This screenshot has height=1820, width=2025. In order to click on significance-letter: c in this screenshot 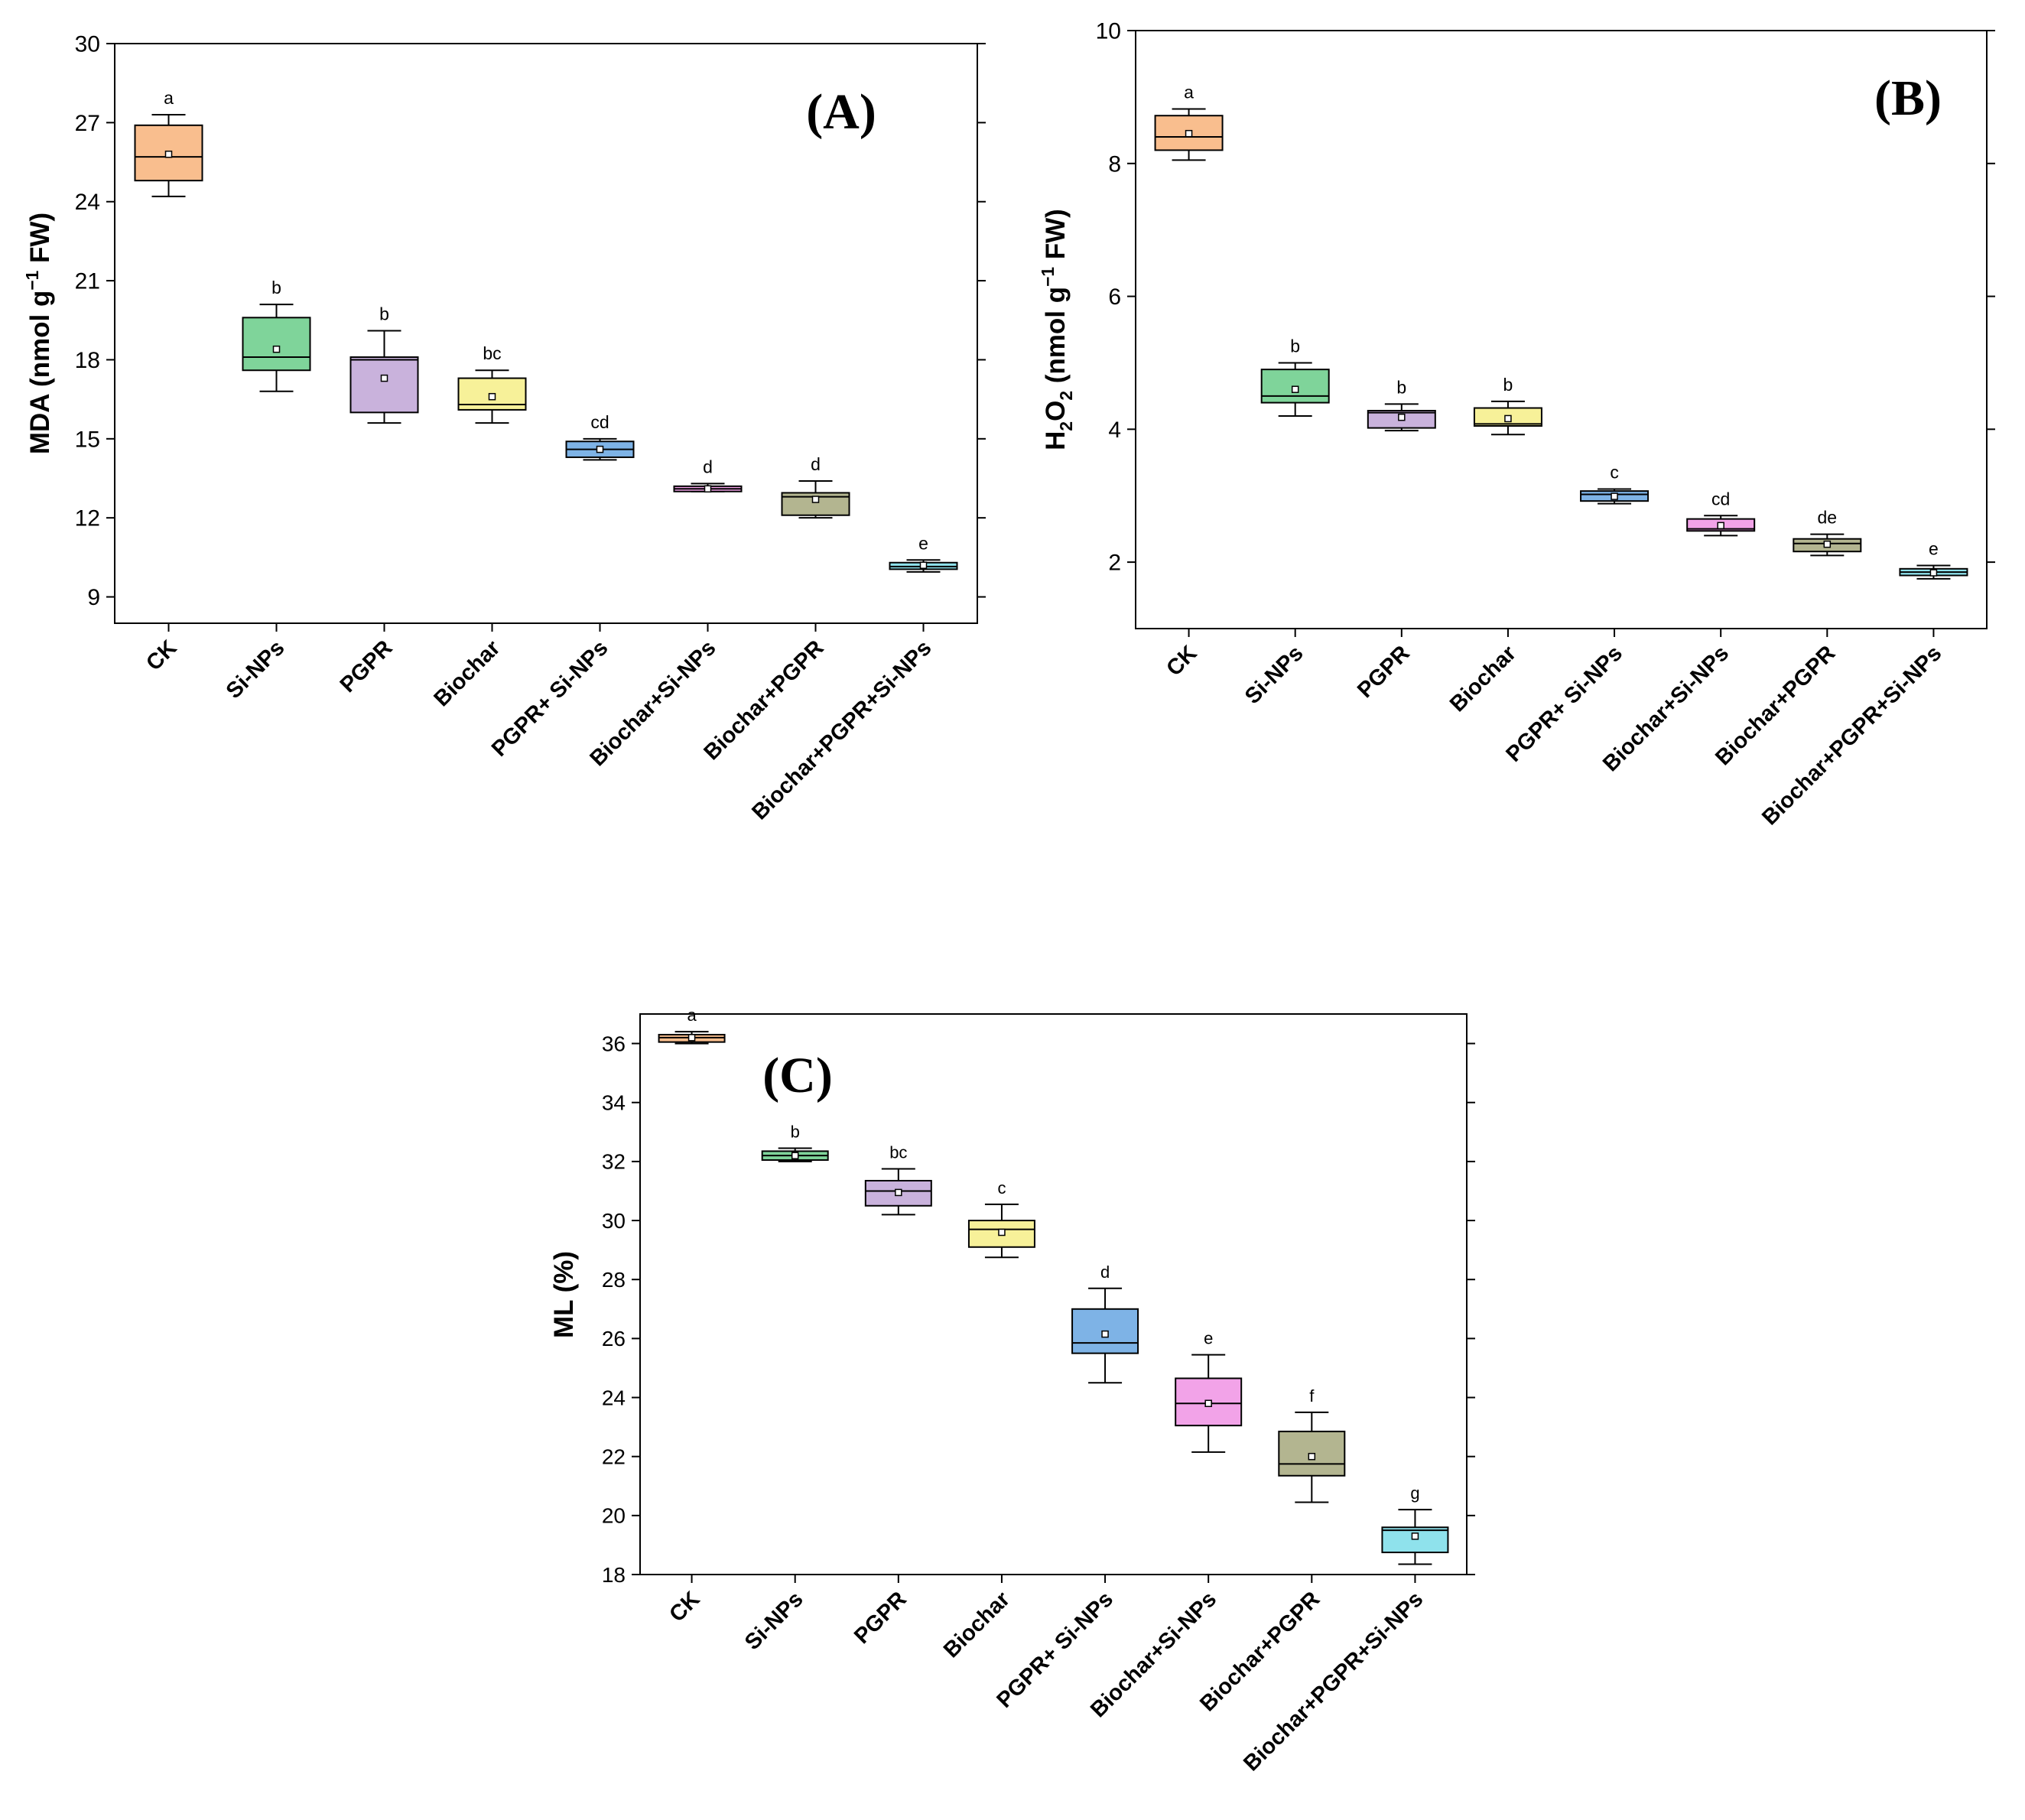, I will do `click(1001, 1188)`.